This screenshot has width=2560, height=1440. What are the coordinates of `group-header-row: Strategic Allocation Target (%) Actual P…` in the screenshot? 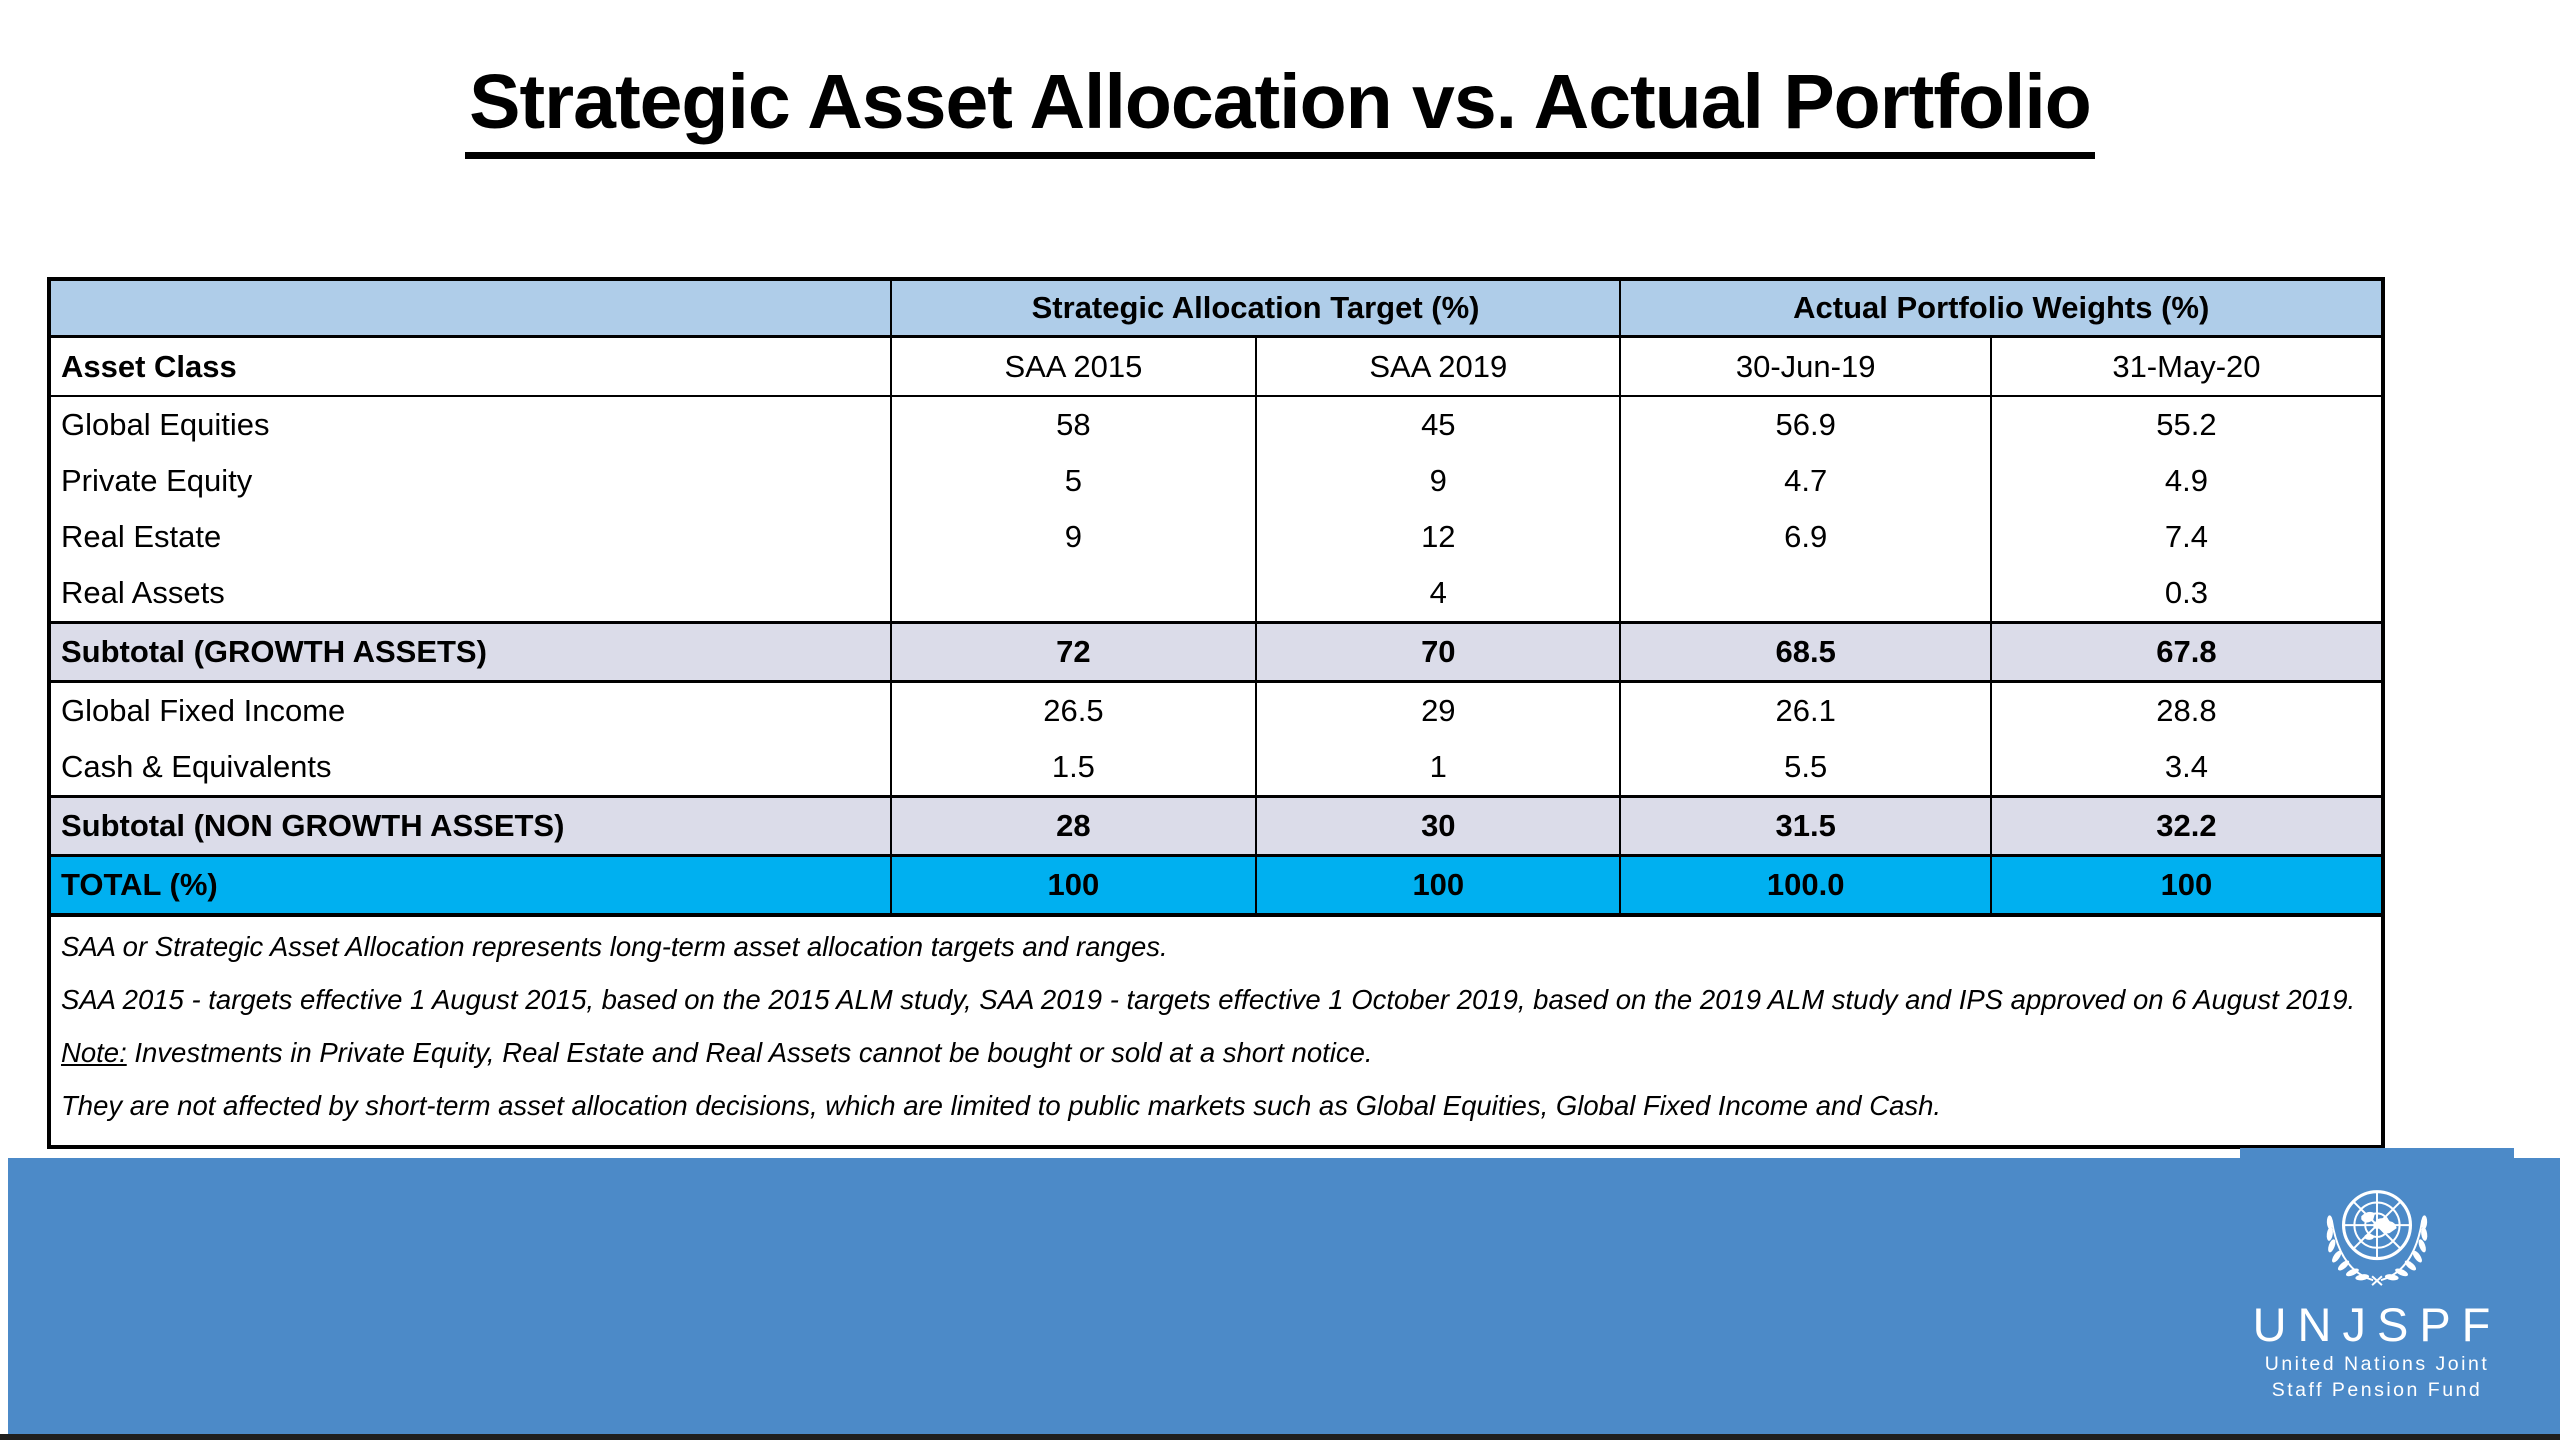 It's located at (1216, 308).